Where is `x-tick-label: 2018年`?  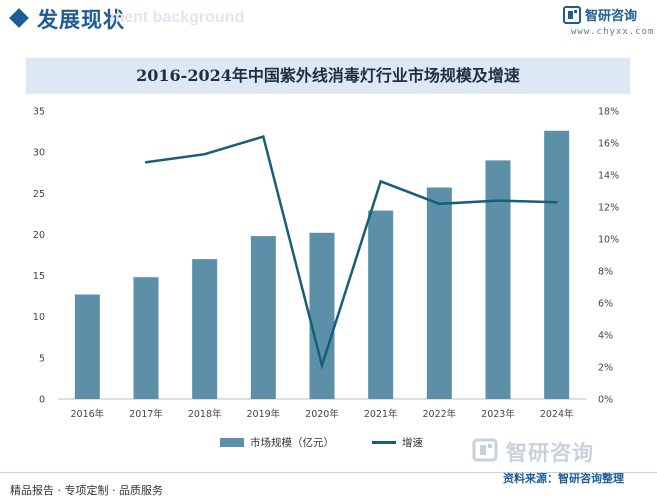
x-tick-label: 2018年 is located at coordinates (205, 414).